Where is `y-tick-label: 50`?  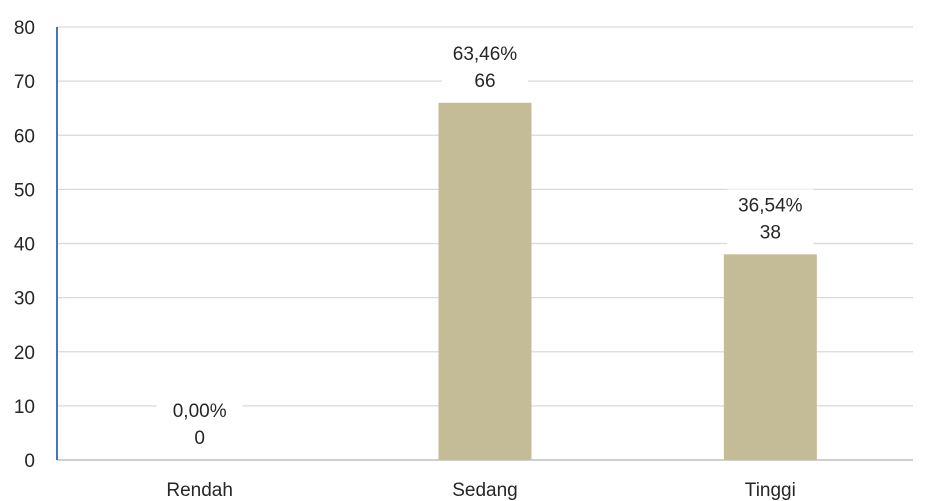 y-tick-label: 50 is located at coordinates (24, 190).